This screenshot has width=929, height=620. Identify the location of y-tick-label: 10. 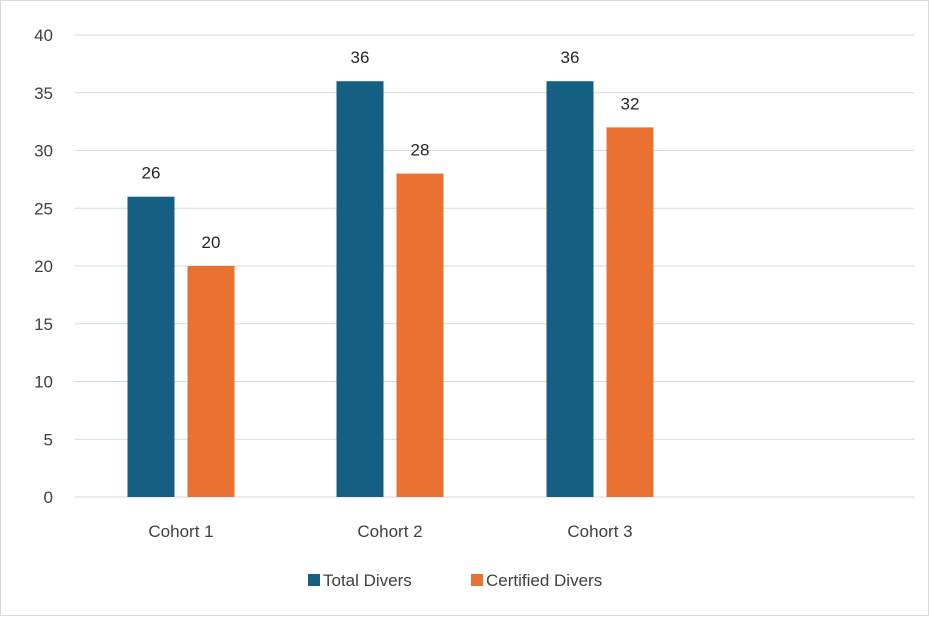
(43, 382).